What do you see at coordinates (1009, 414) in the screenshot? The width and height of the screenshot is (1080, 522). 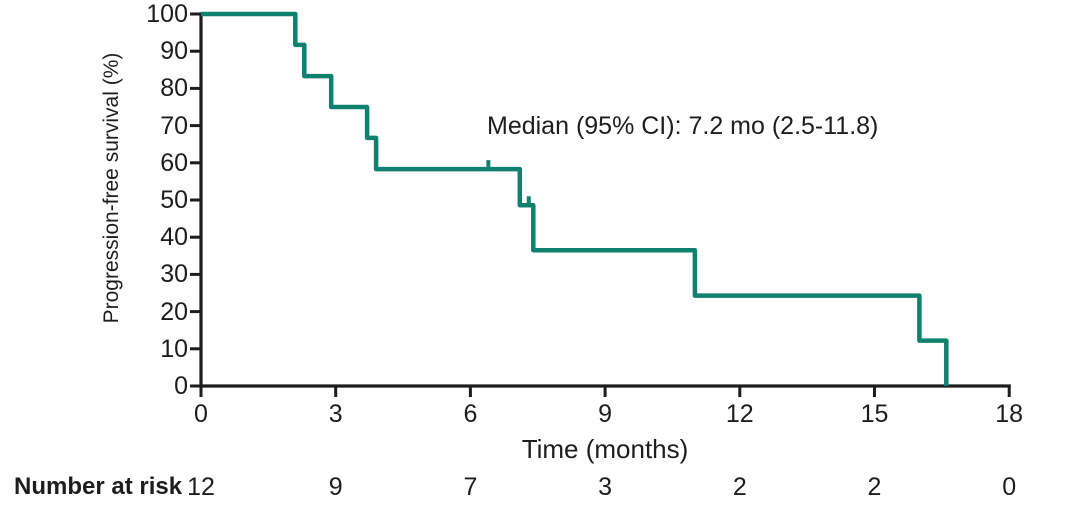 I see `x-tick-label: 18` at bounding box center [1009, 414].